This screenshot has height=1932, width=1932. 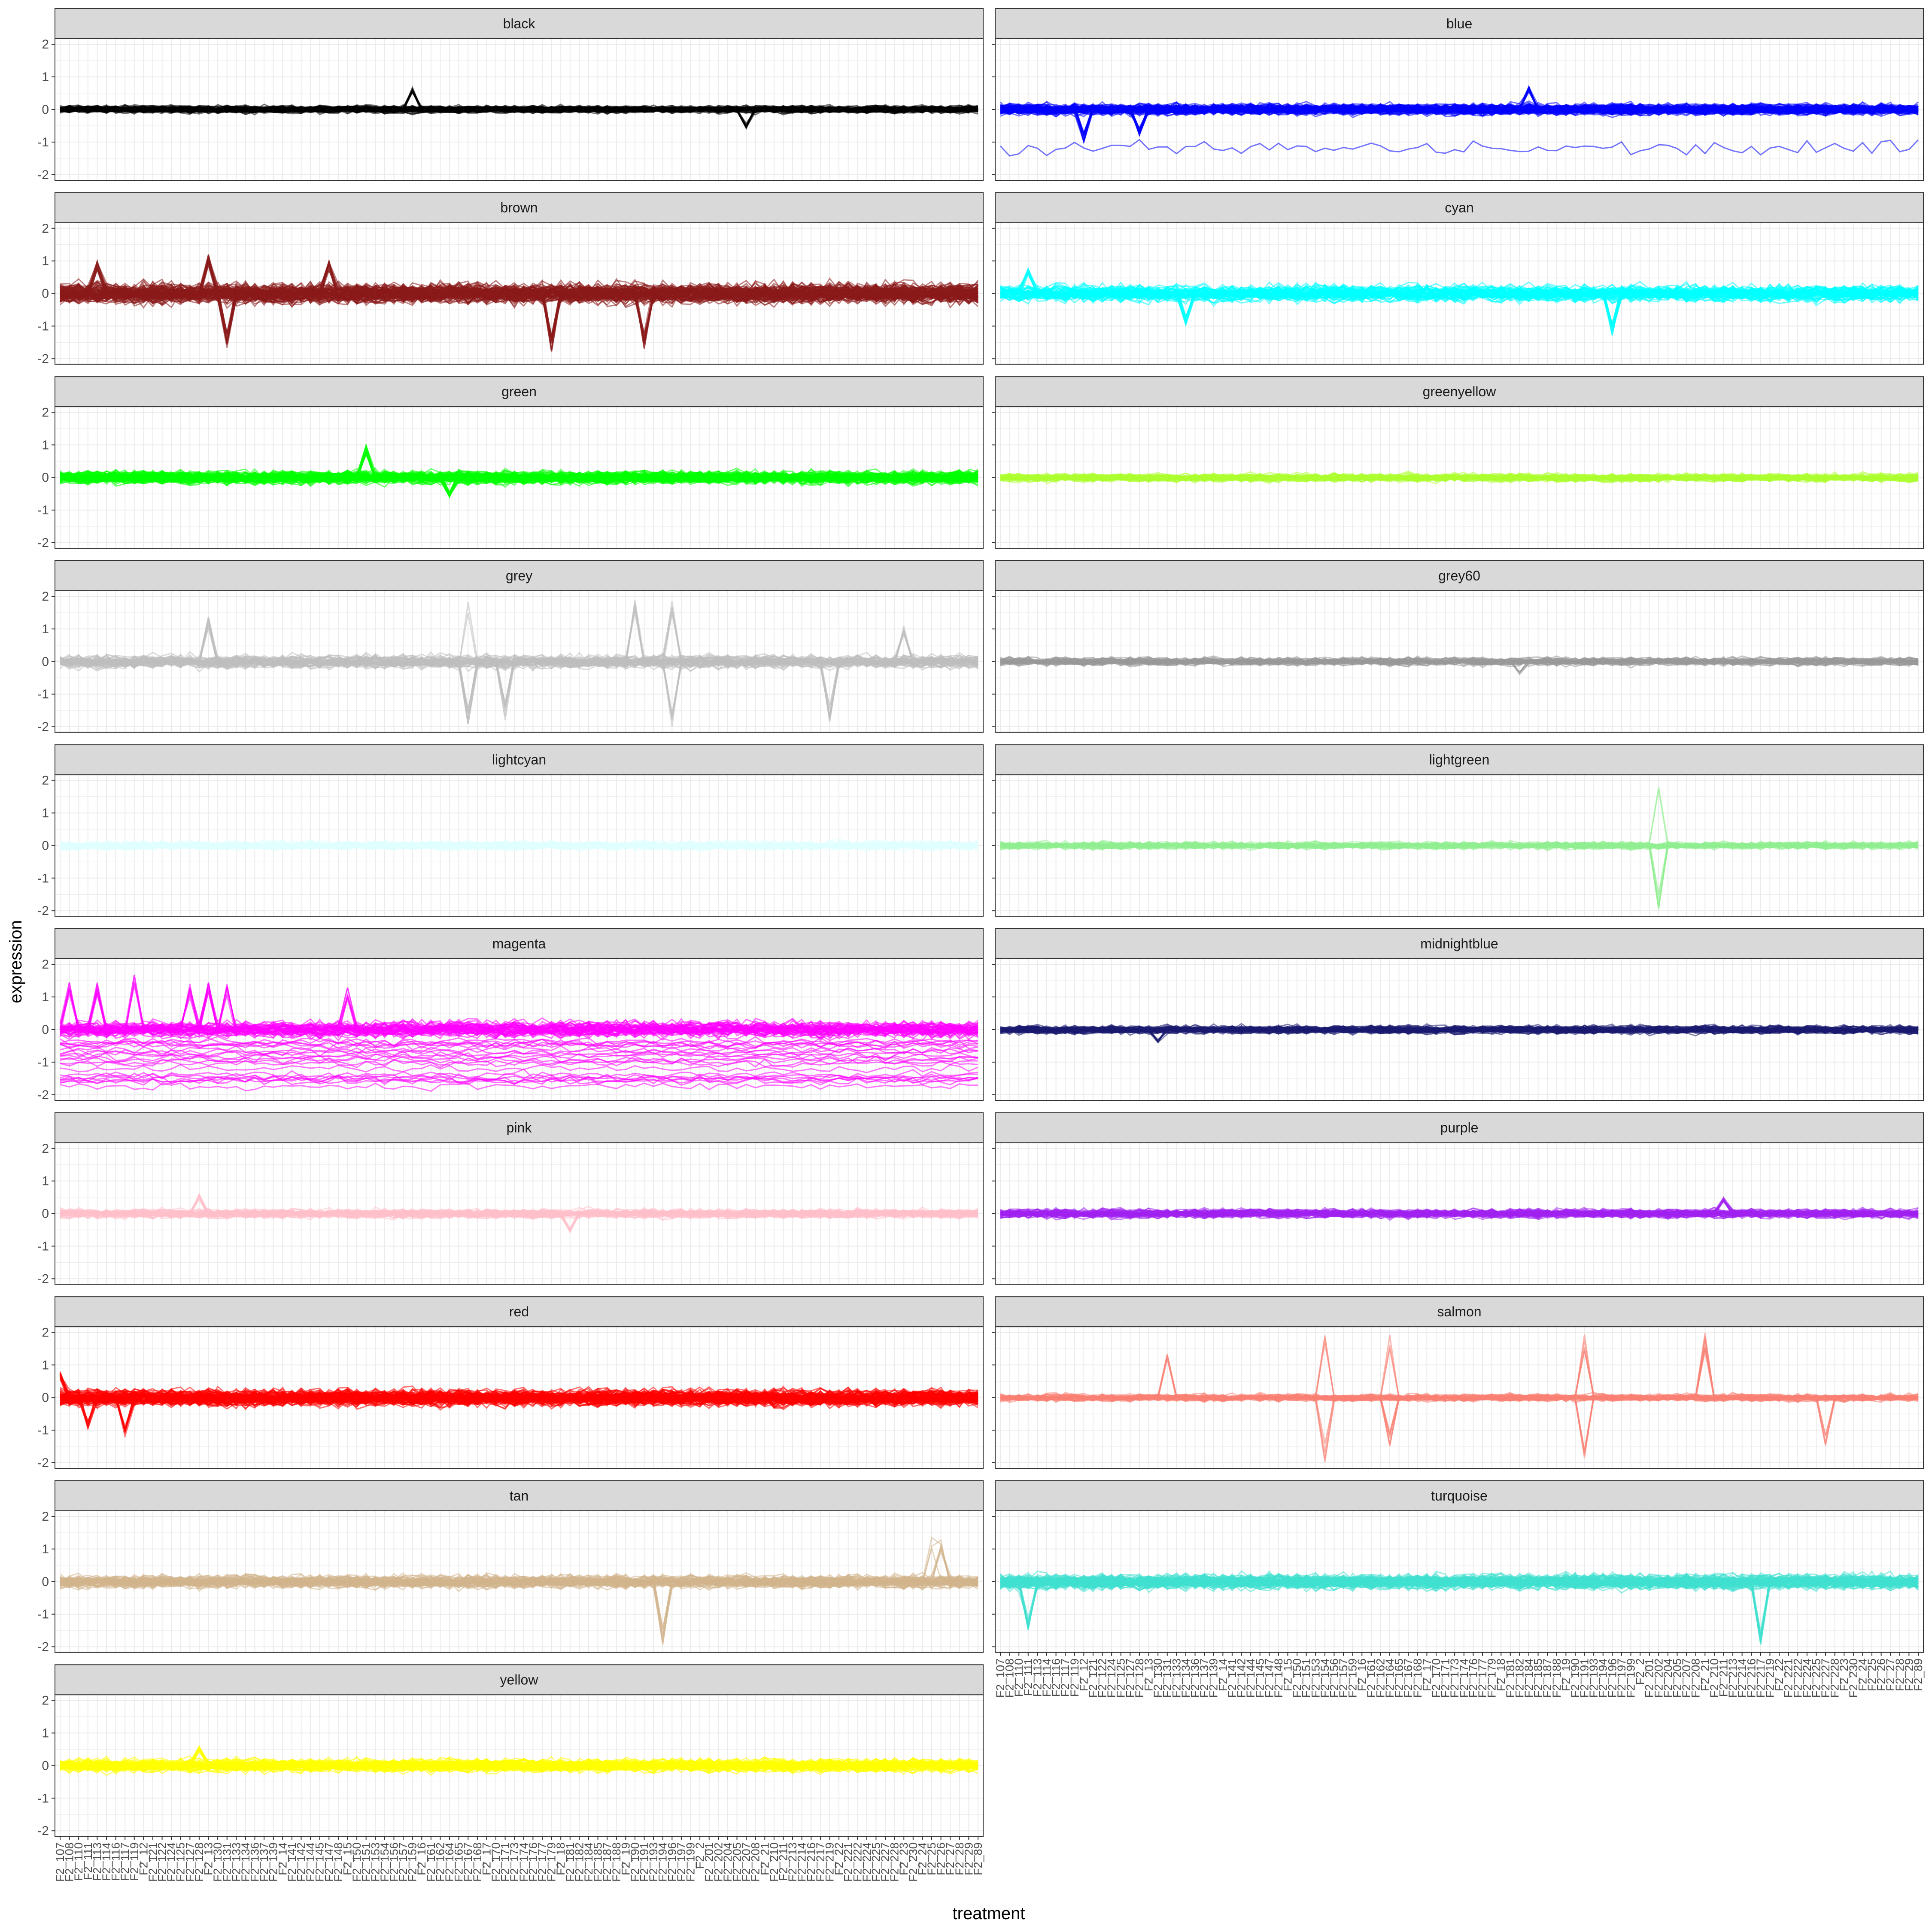 I want to click on x-axis-title: treatment, so click(x=989, y=1914).